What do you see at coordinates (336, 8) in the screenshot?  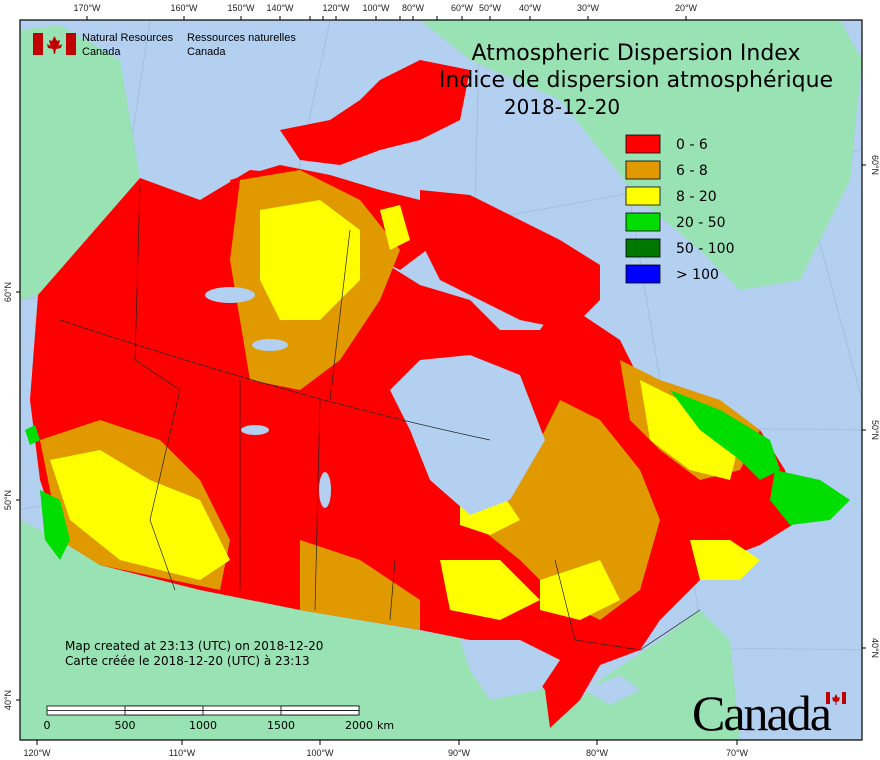 I see `top-axis-label: 120°W` at bounding box center [336, 8].